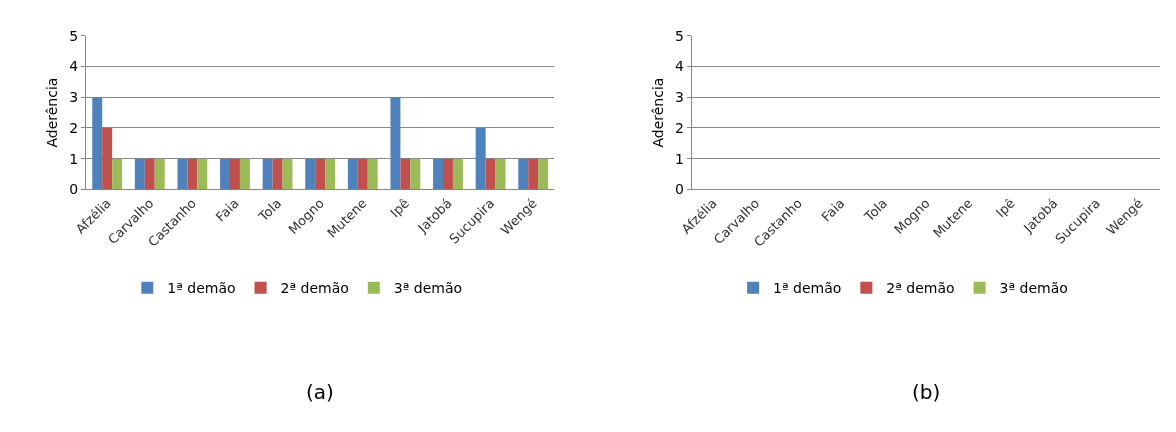  I want to click on text: (b), so click(926, 392).